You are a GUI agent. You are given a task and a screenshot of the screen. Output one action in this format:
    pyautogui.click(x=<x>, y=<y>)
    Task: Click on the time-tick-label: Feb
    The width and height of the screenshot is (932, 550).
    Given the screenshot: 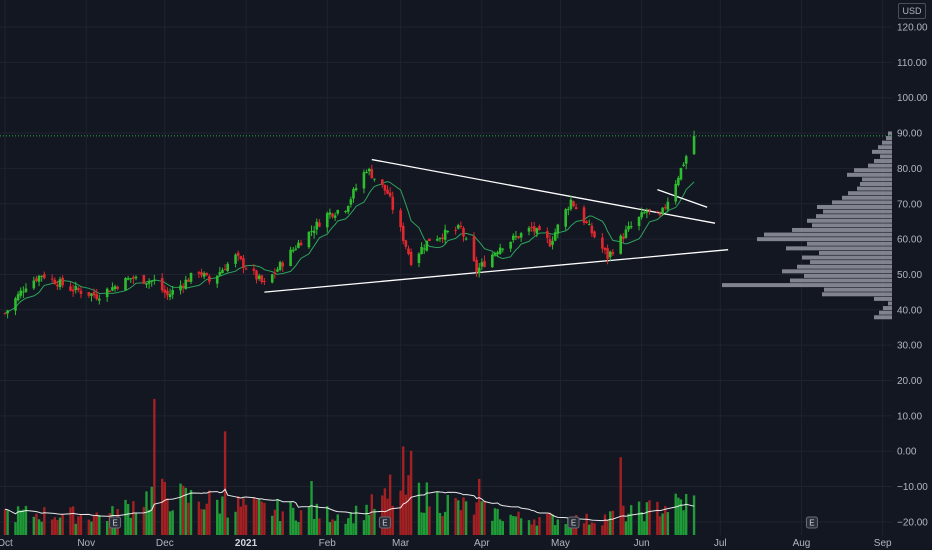 What is the action you would take?
    pyautogui.click(x=328, y=543)
    